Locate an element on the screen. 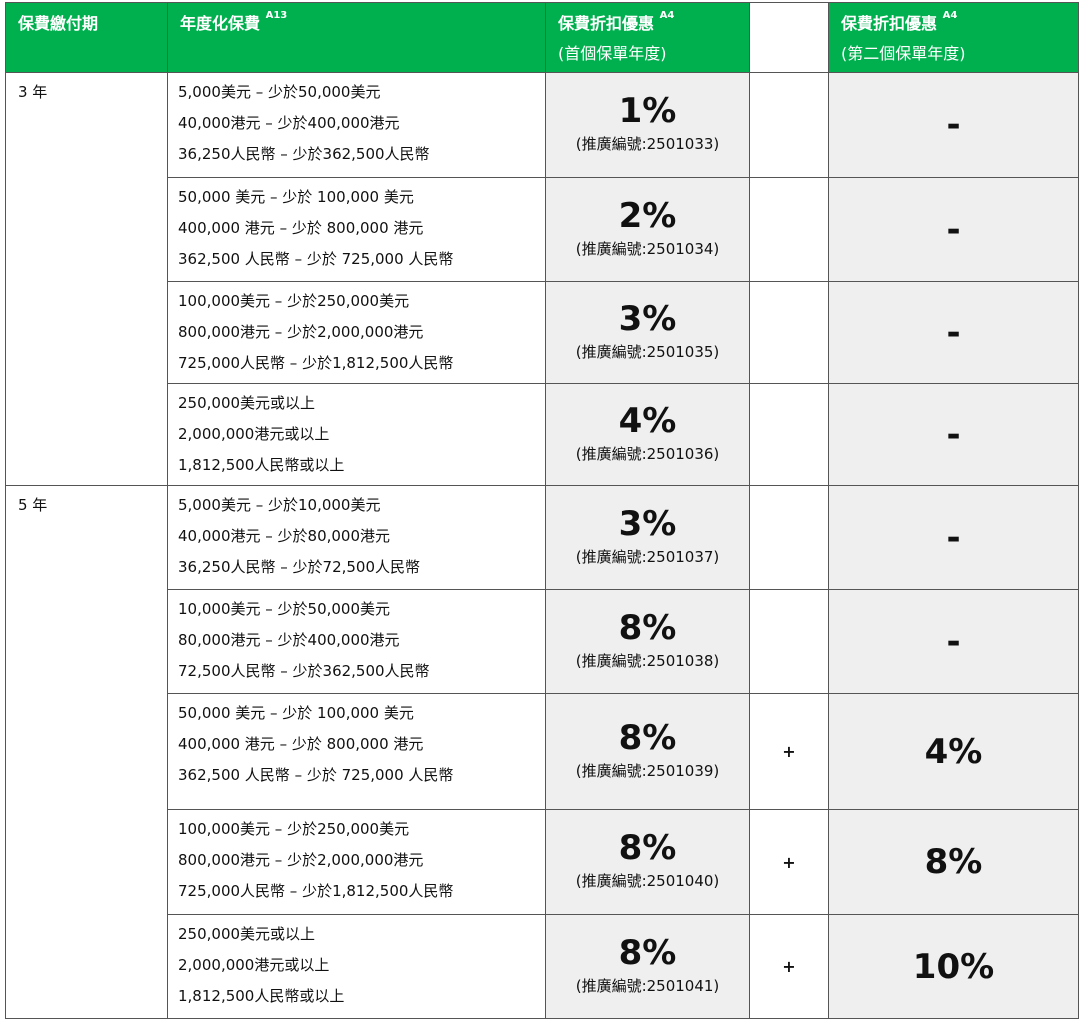 The height and width of the screenshot is (1027, 1080). discount-percent: 2% is located at coordinates (647, 215).